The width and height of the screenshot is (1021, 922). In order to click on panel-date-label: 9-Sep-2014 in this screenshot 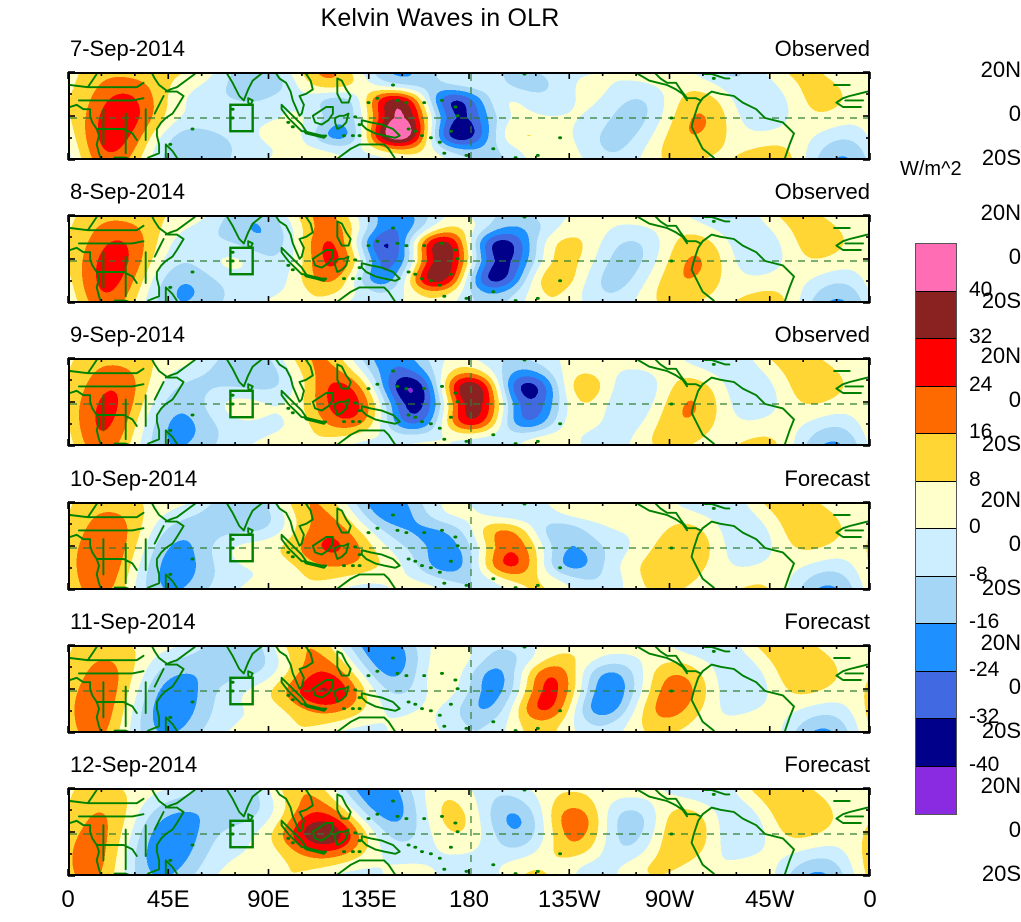, I will do `click(127, 335)`.